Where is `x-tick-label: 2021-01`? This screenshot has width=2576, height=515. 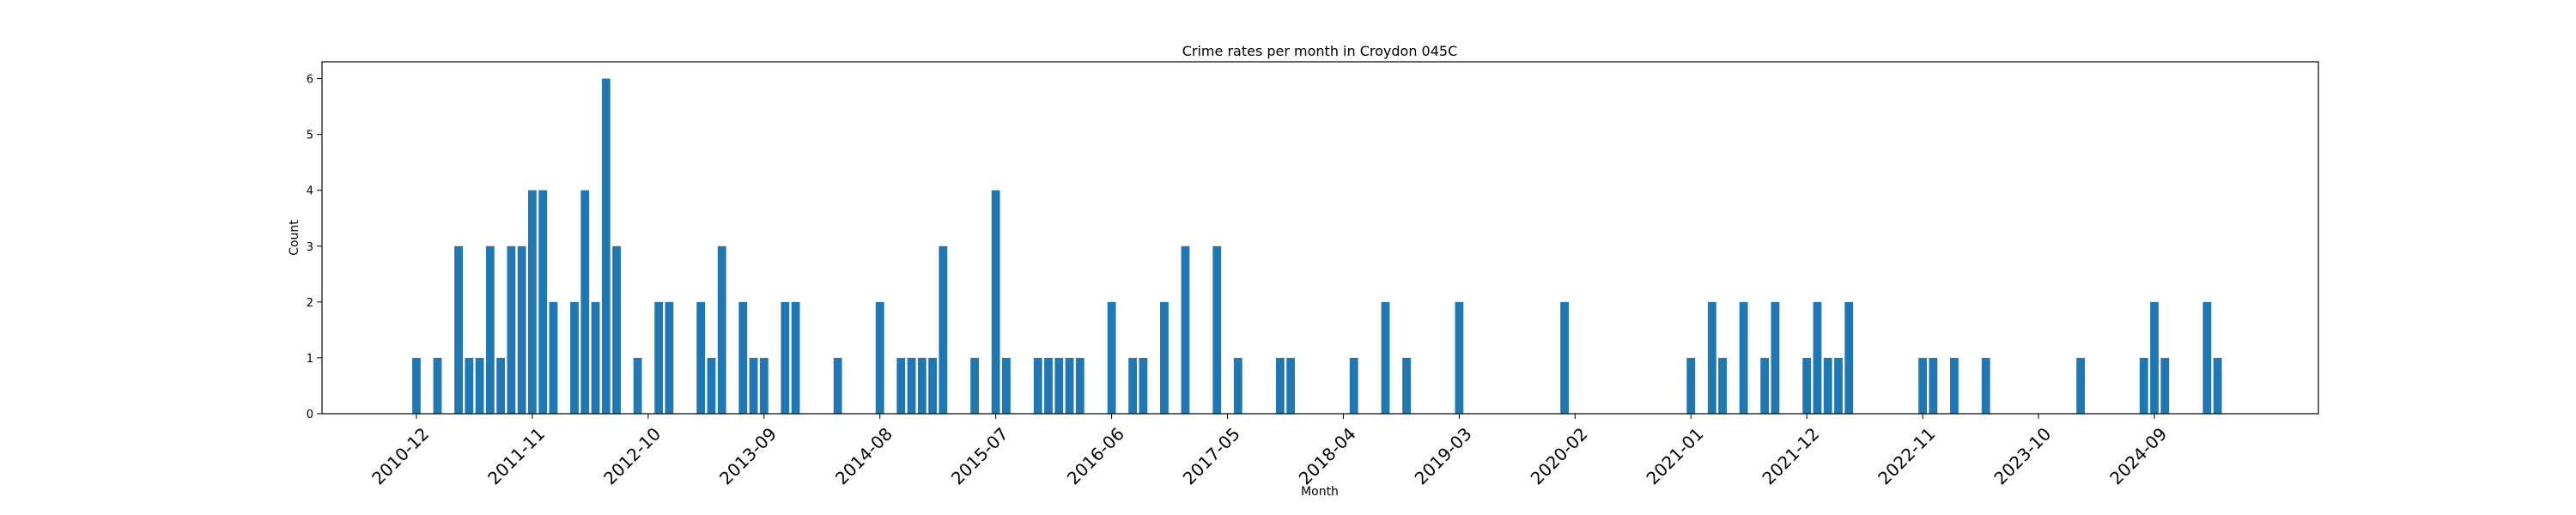 x-tick-label: 2021-01 is located at coordinates (1675, 455).